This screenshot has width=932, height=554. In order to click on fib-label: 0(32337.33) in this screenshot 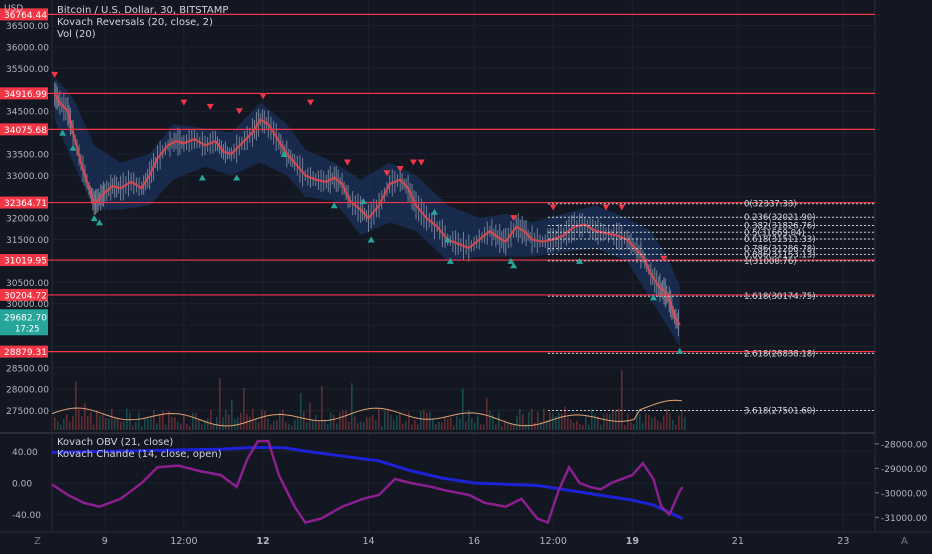, I will do `click(770, 205)`.